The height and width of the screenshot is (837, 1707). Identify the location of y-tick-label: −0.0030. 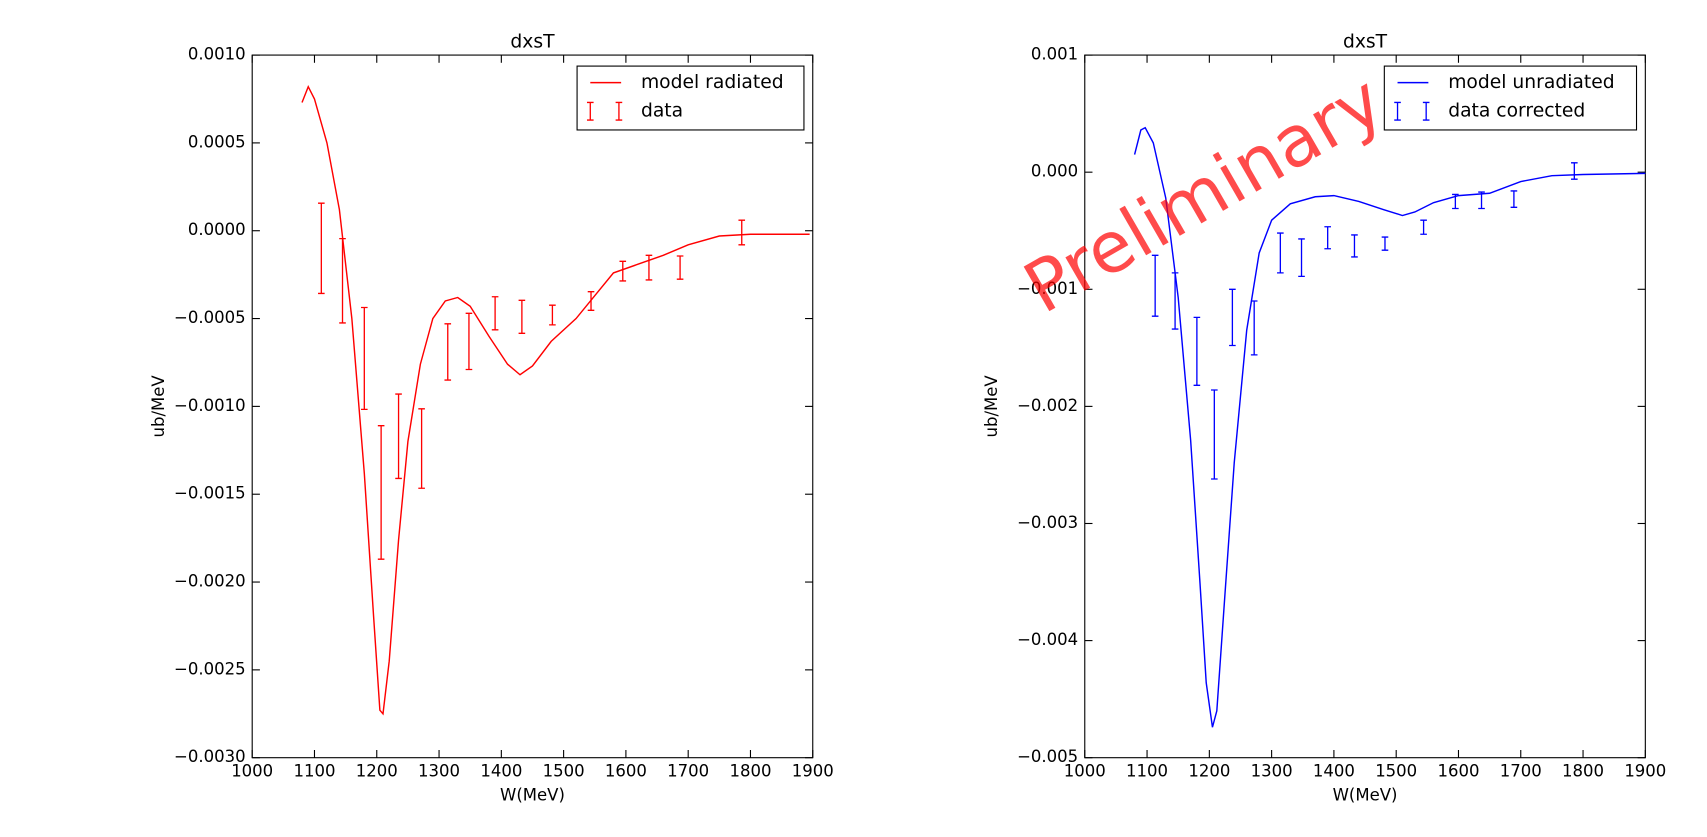
(210, 756).